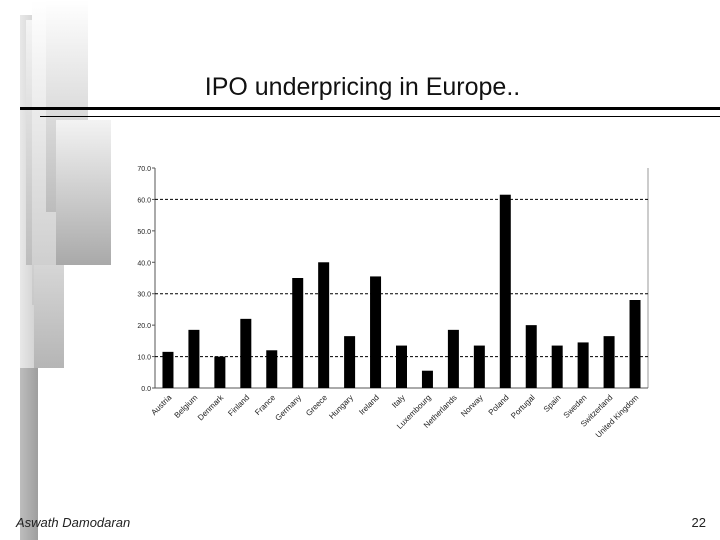 This screenshot has width=720, height=540. Describe the element at coordinates (499, 405) in the screenshot. I see `x-tick-label: Poland` at that location.